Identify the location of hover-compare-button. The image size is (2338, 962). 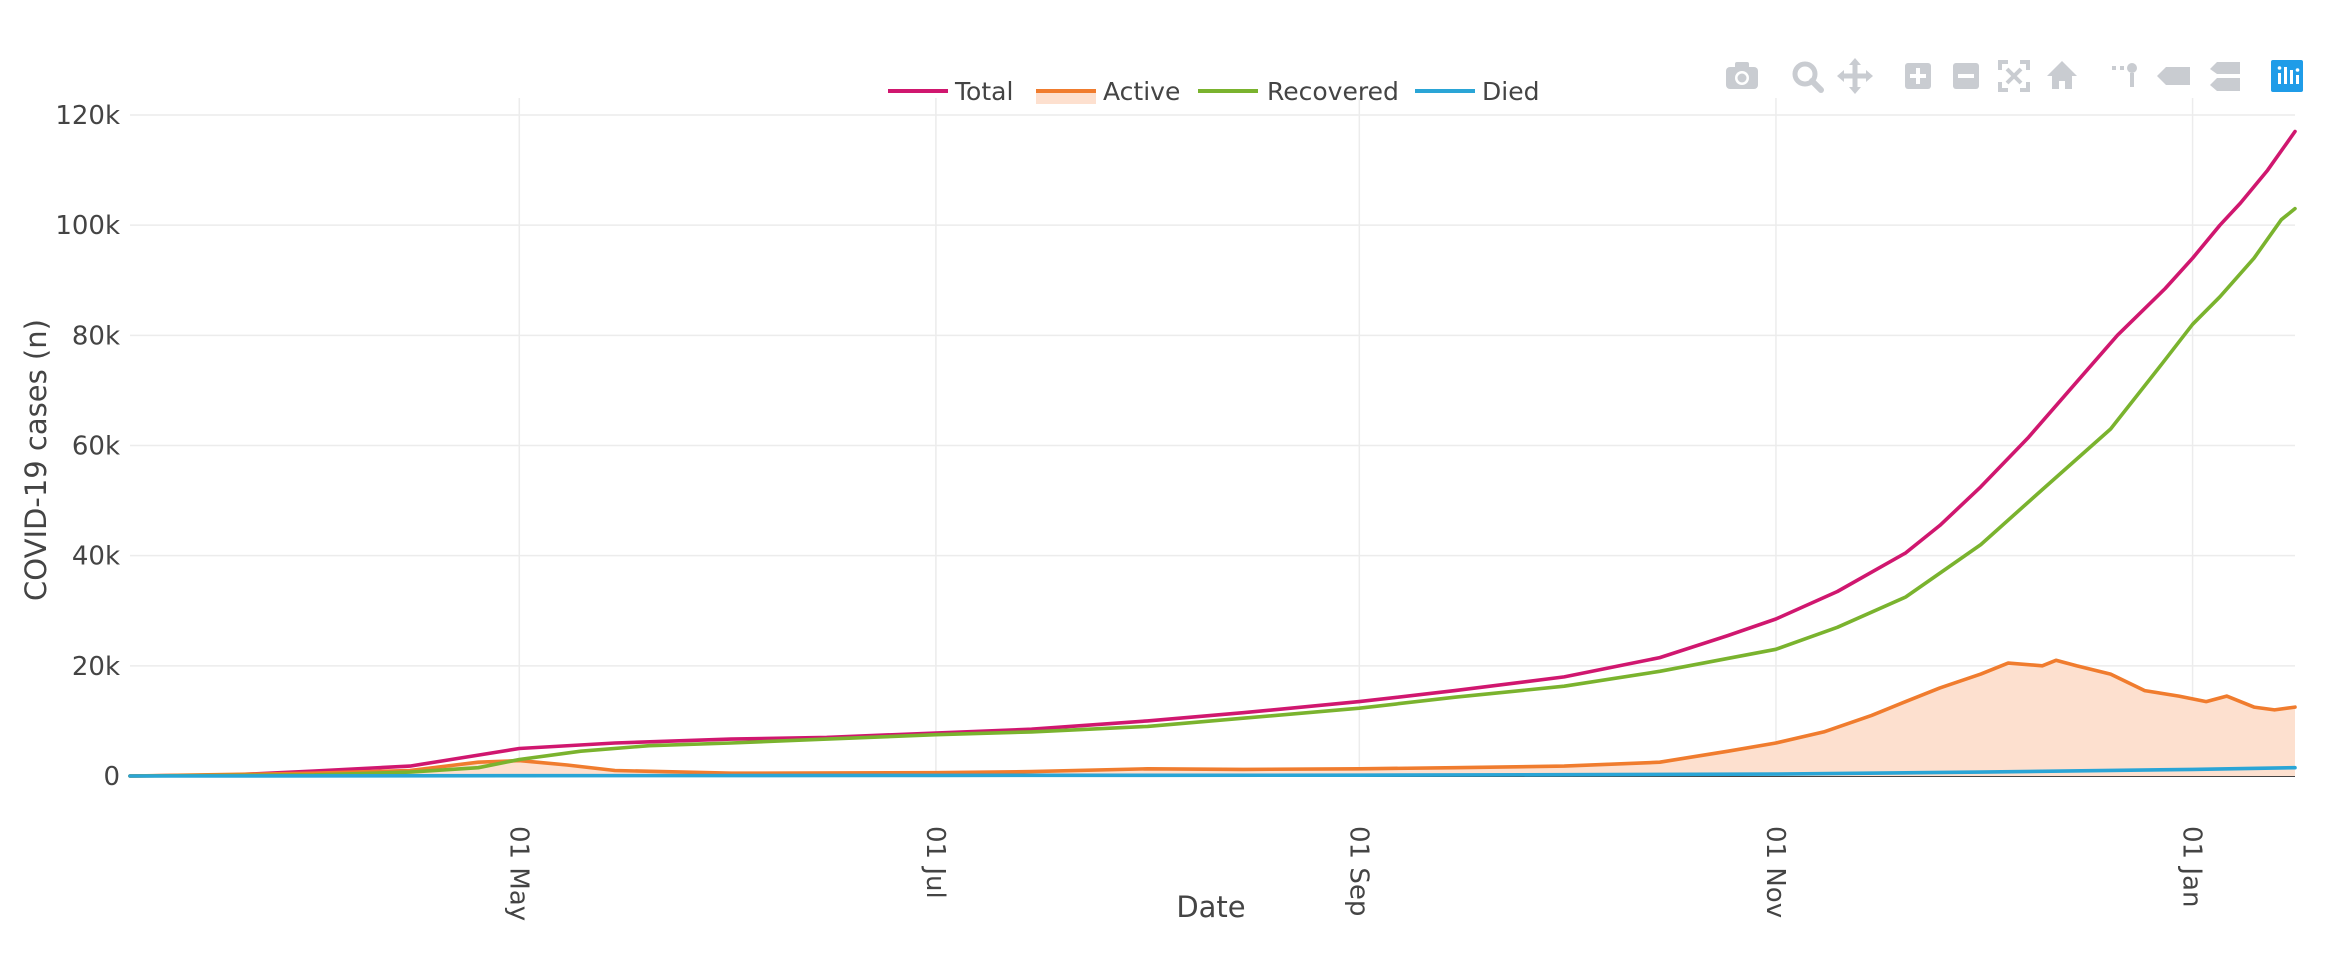
(2225, 76).